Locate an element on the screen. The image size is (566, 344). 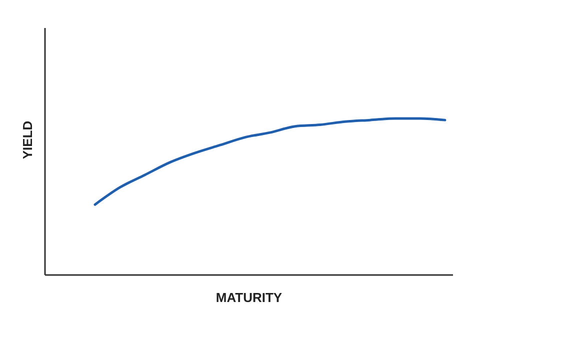
x-axis-title: MATURITY is located at coordinates (249, 297).